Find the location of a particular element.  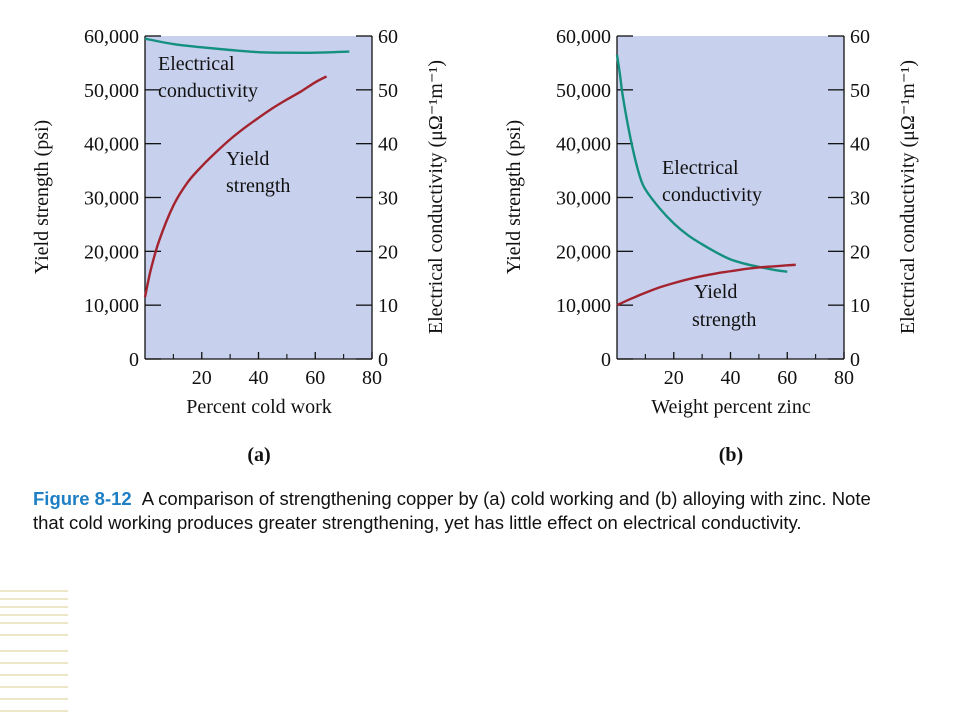

yield-strength-line-b is located at coordinates (706, 285).